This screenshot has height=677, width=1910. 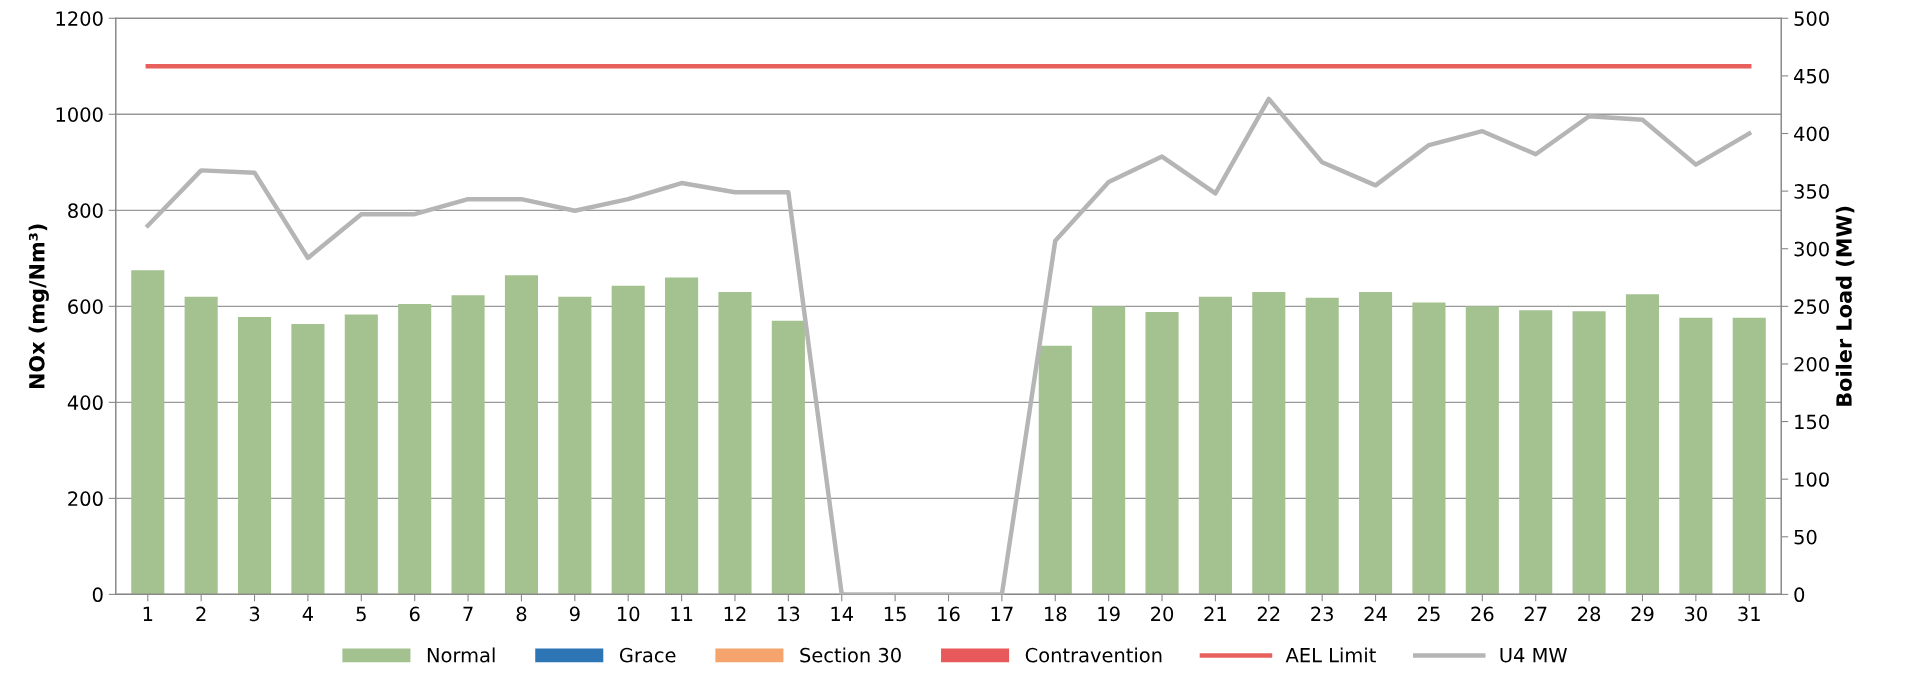 What do you see at coordinates (1093, 655) in the screenshot?
I see `legend-label: Contravention` at bounding box center [1093, 655].